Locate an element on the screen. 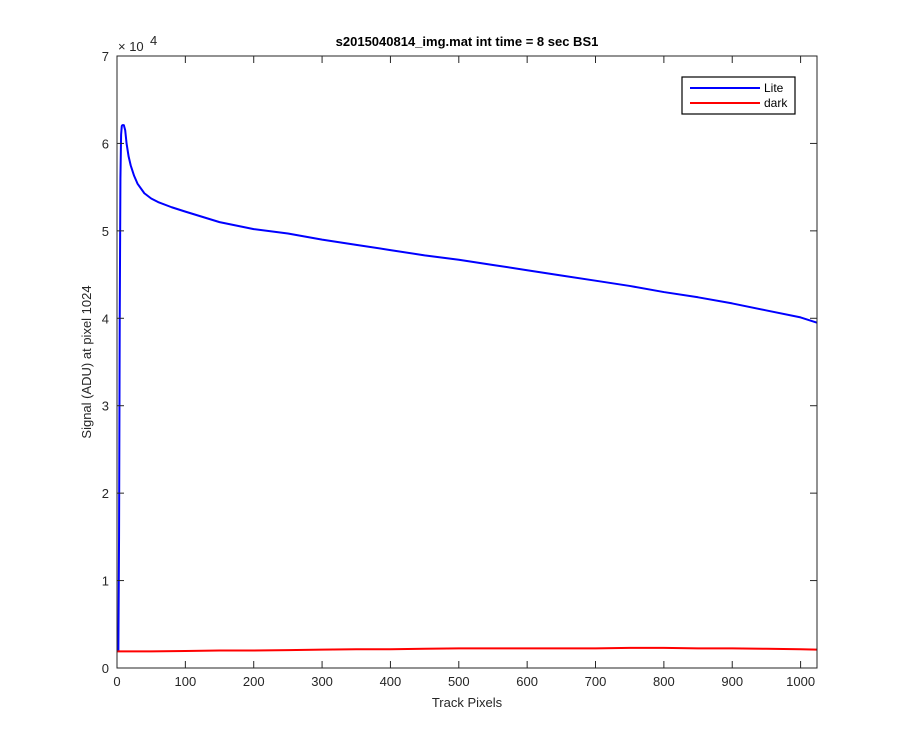 This screenshot has height=750, width=900. x-tick-label: 0 is located at coordinates (116, 681).